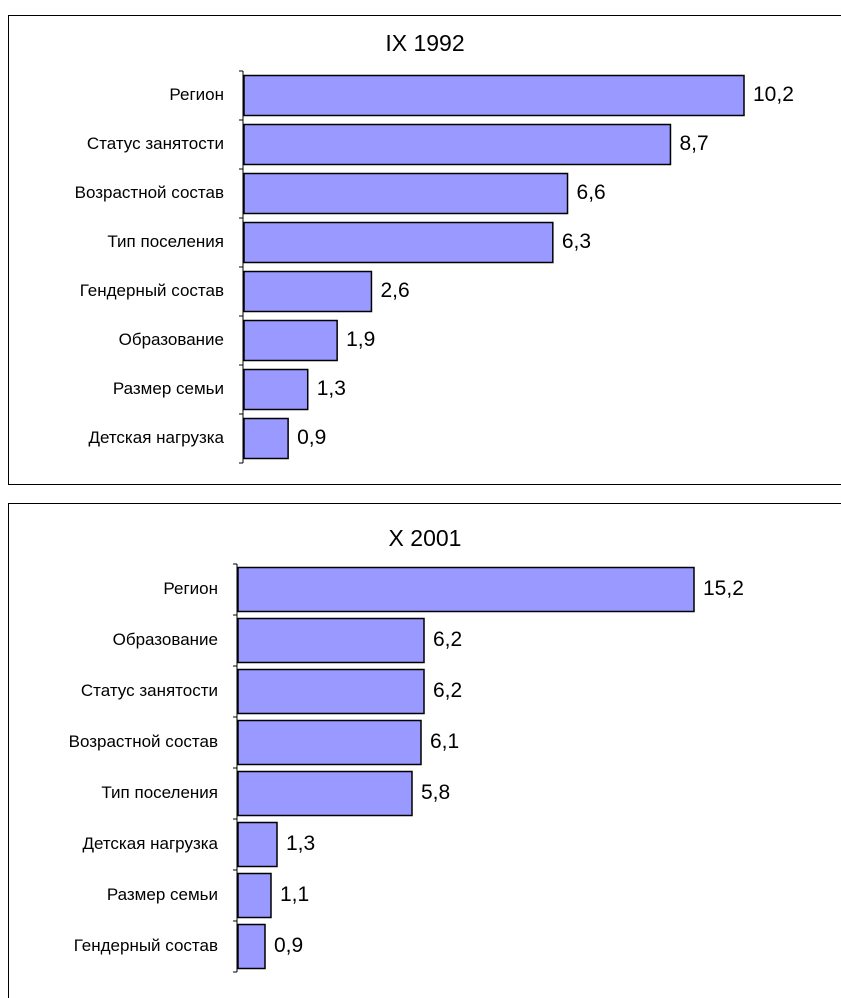 The height and width of the screenshot is (998, 841). What do you see at coordinates (576, 241) in the screenshot?
I see `value-label: 6,3` at bounding box center [576, 241].